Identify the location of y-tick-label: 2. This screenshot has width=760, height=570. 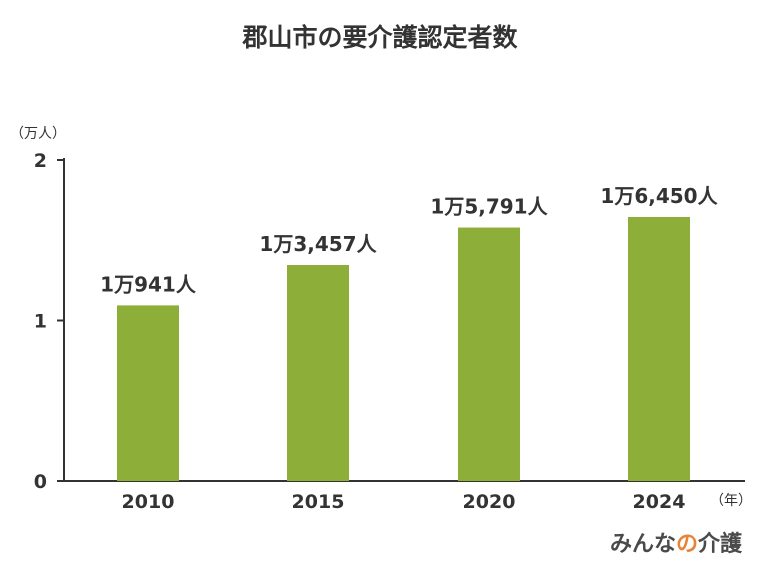
(40, 161).